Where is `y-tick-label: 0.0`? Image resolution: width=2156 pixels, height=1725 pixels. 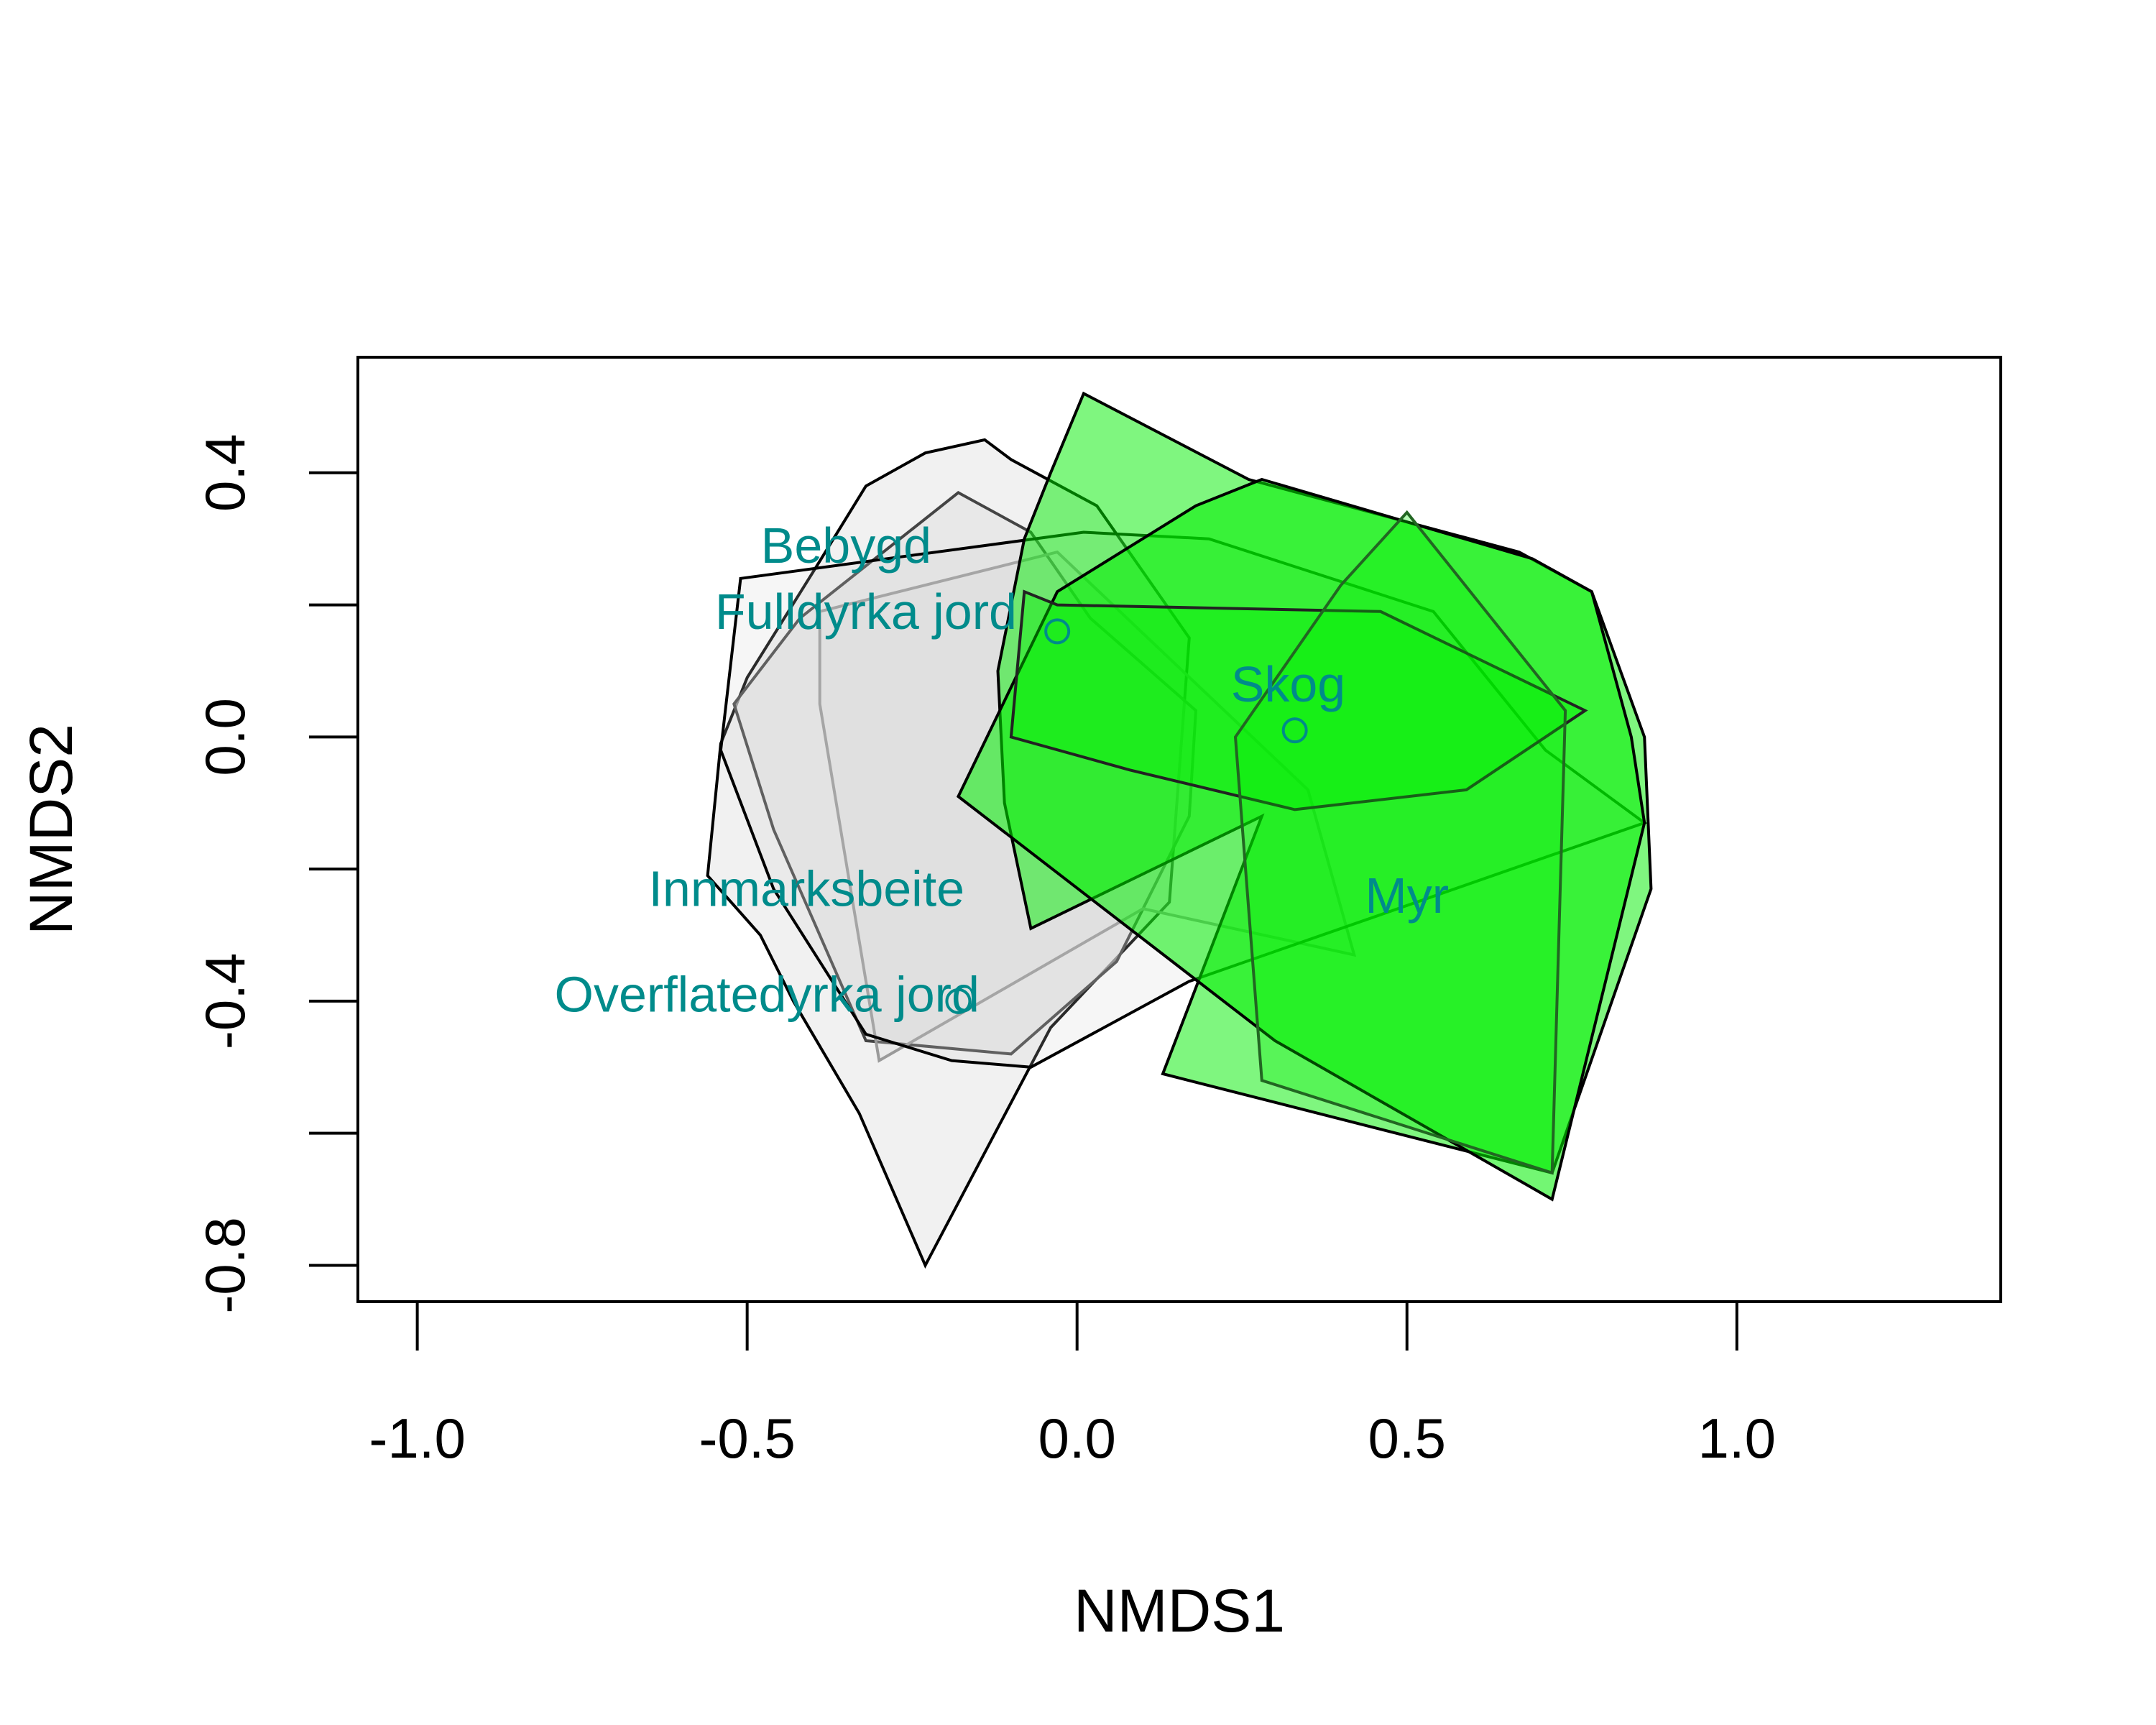 y-tick-label: 0.0 is located at coordinates (225, 737).